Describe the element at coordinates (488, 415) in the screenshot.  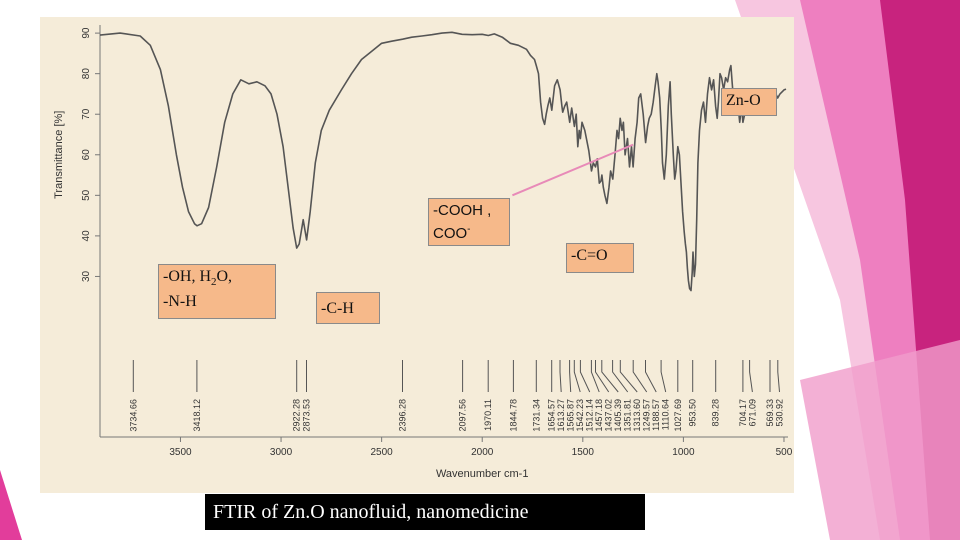
I see `peak-label: 1970.11` at that location.